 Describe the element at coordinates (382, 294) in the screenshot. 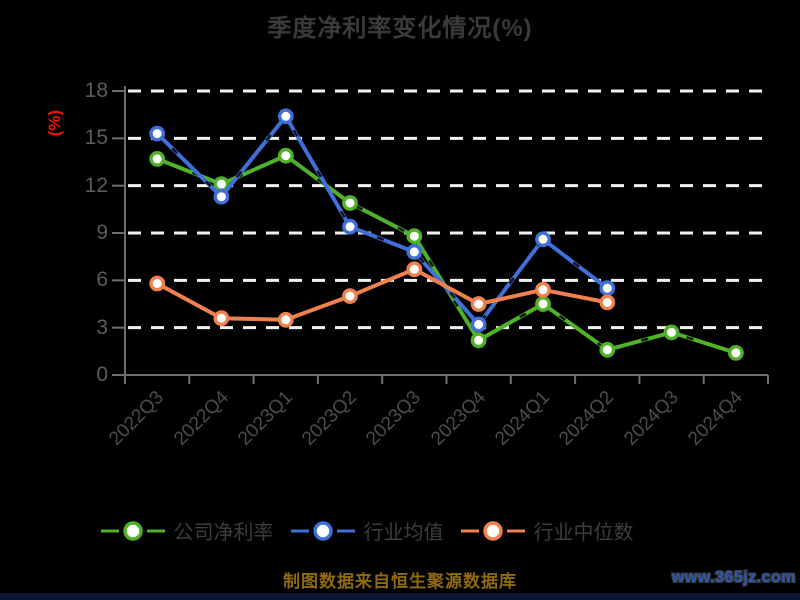

I see `series-line` at that location.